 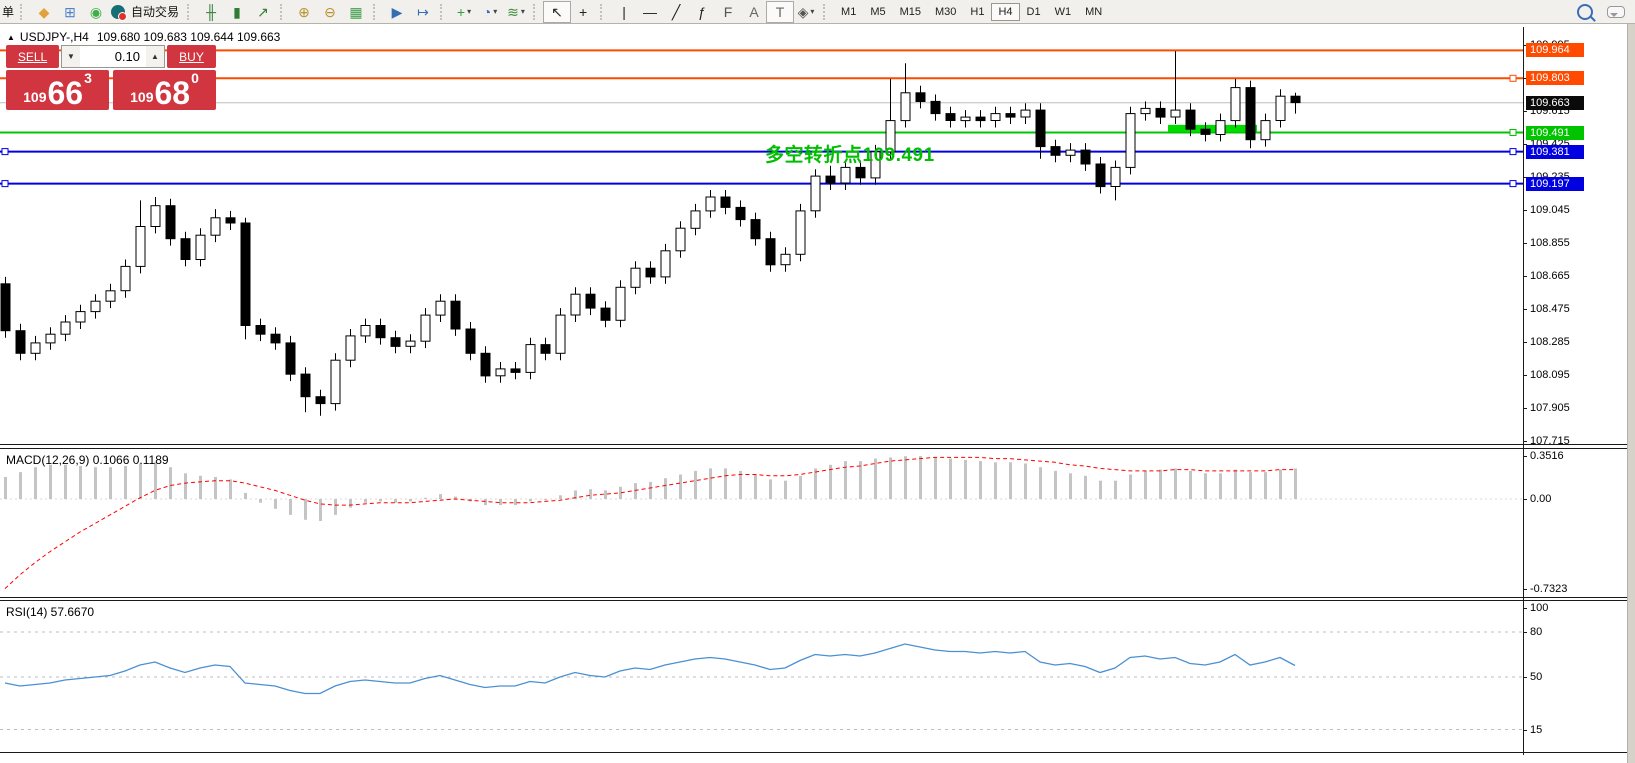 What do you see at coordinates (57, 90) in the screenshot?
I see `sell-price-button: 109 66 3` at bounding box center [57, 90].